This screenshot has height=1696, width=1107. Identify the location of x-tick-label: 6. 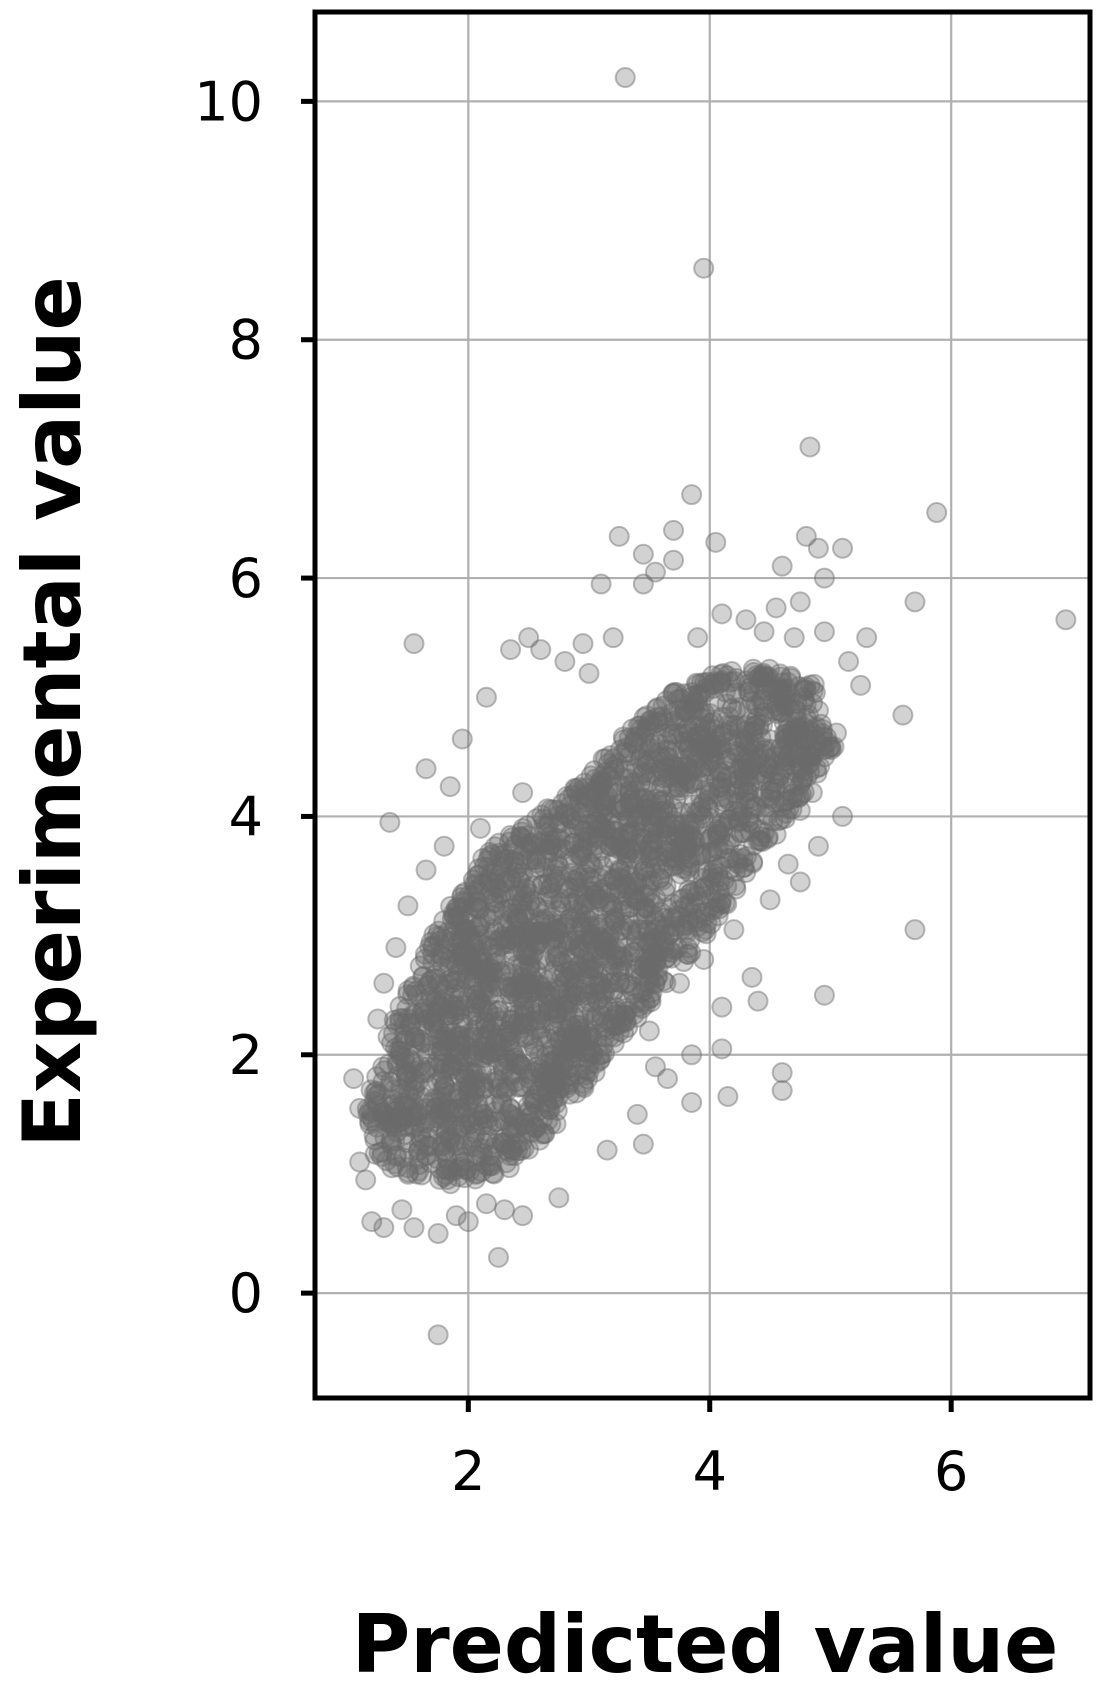
(951, 1471).